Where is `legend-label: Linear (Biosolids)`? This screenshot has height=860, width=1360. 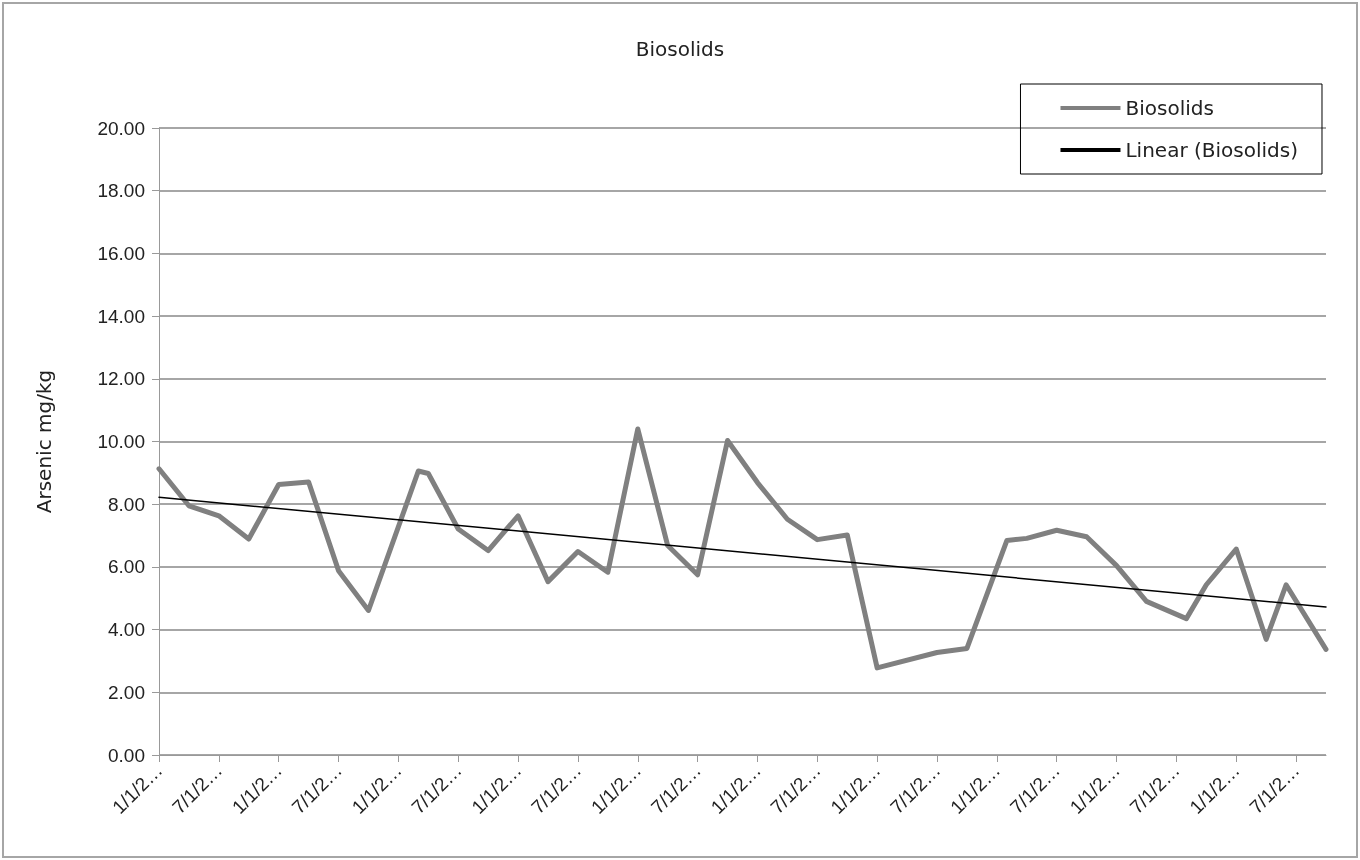 legend-label: Linear (Biosolids) is located at coordinates (1212, 150).